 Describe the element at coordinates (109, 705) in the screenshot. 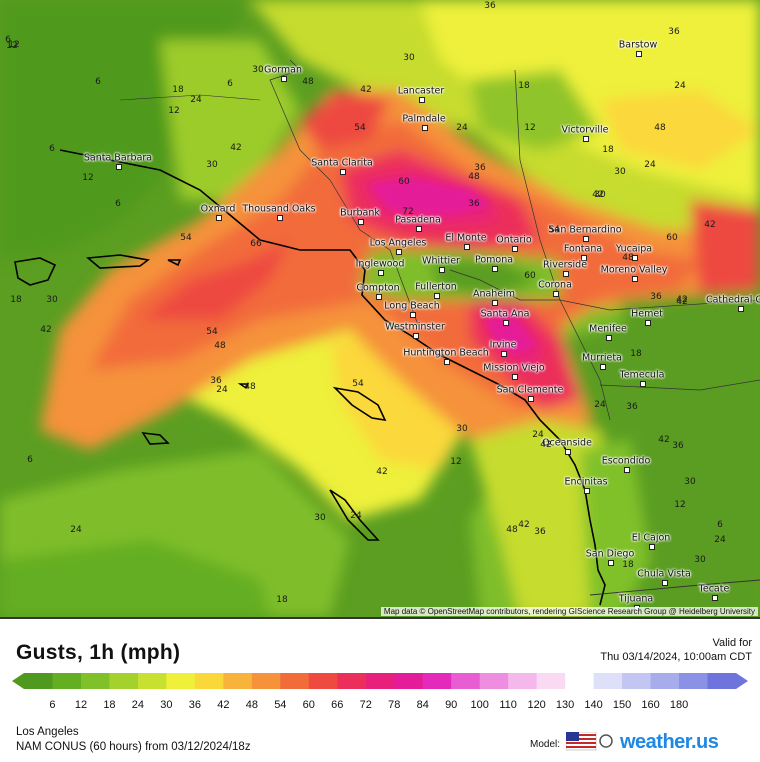

I see `legend-tick-label: 18` at that location.